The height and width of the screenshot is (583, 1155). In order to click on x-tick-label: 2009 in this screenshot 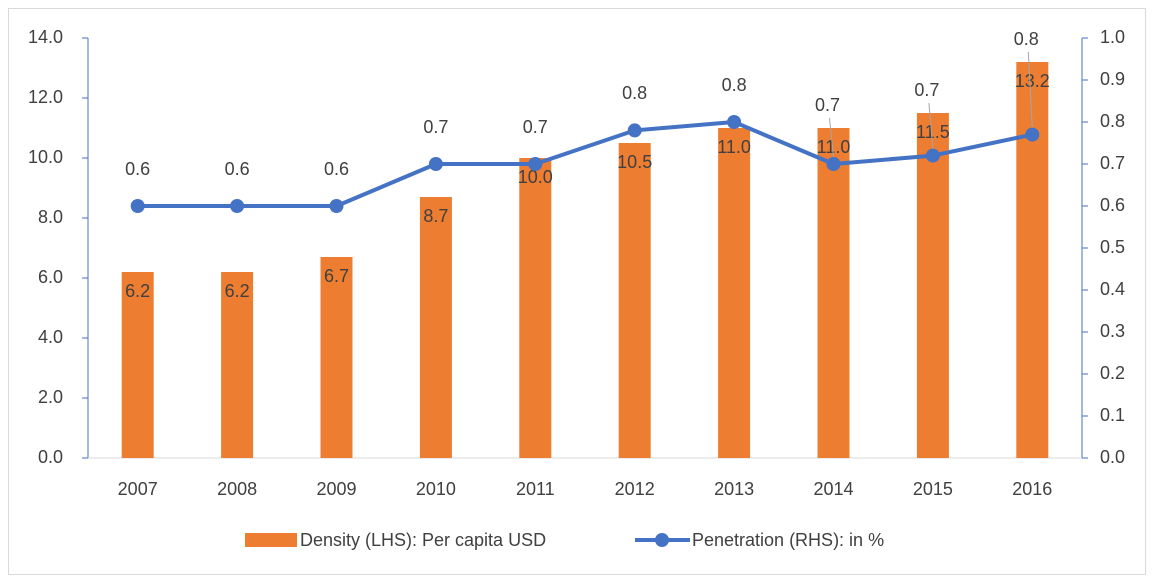, I will do `click(336, 489)`.